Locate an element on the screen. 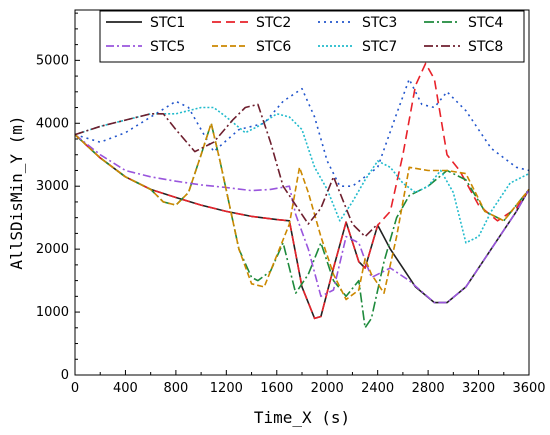 Image resolution: width=550 pixels, height=435 pixels. x-tick-label: 800 is located at coordinates (175, 388).